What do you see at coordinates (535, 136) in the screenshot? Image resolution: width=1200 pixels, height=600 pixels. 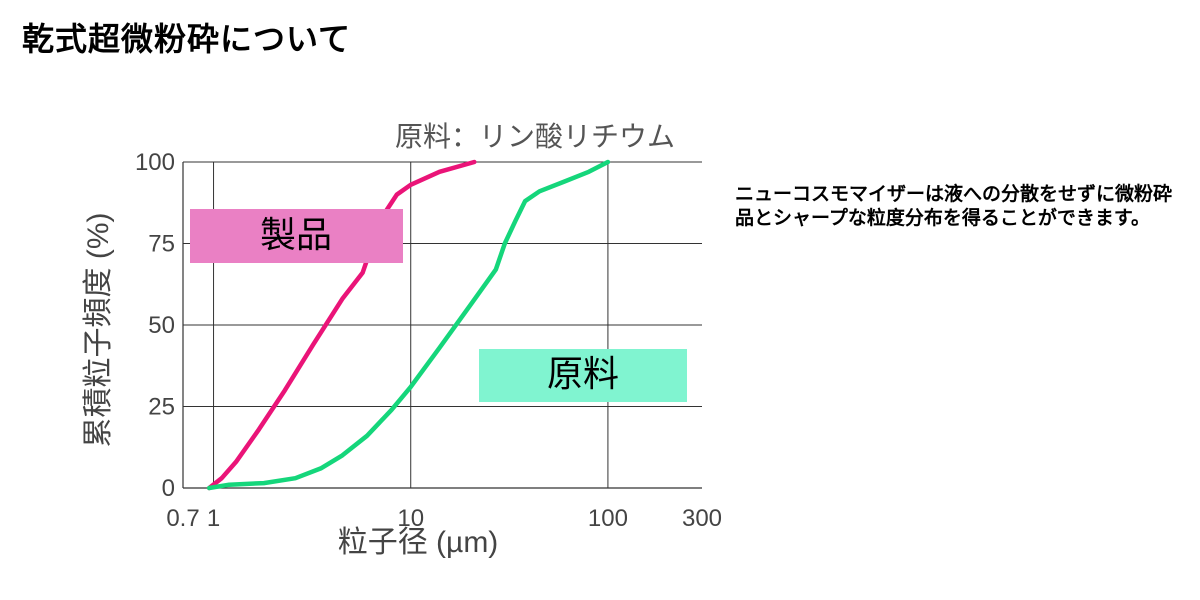 I see `chart-title: 原料：リン酸リチウム` at bounding box center [535, 136].